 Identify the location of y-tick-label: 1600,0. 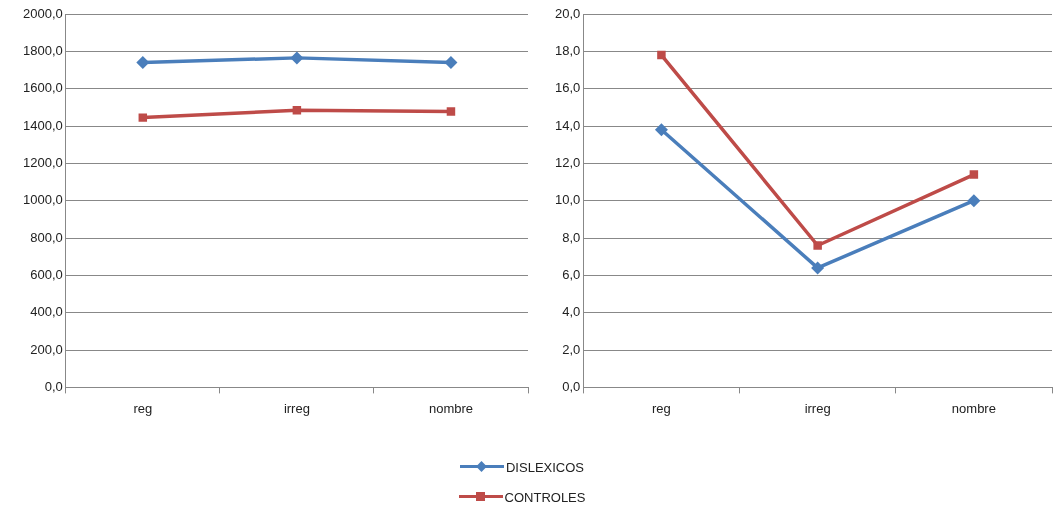
(43, 88).